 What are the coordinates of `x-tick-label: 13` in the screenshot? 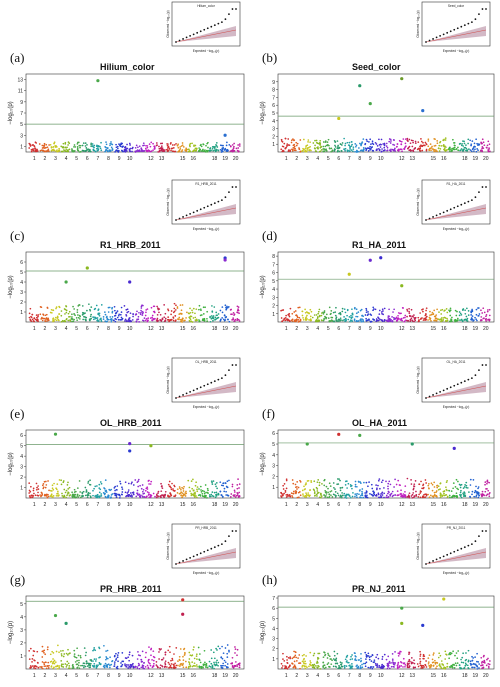 It's located at (412, 159).